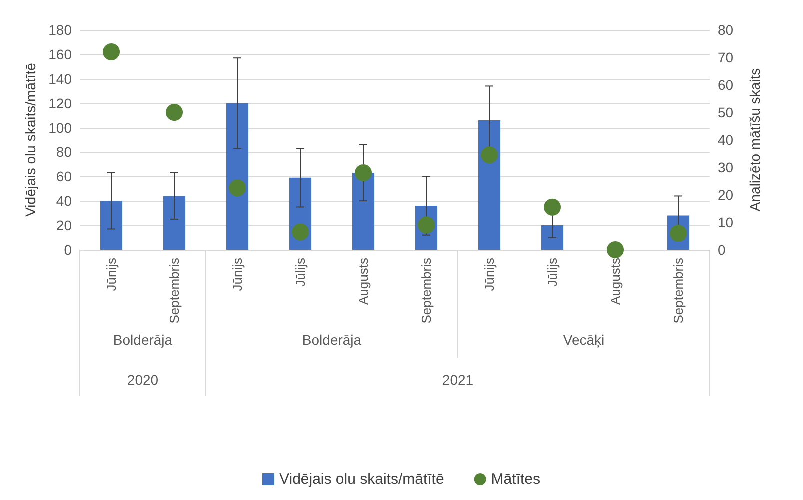 The image size is (803, 500). I want to click on y-tick-label: 80, so click(64, 152).